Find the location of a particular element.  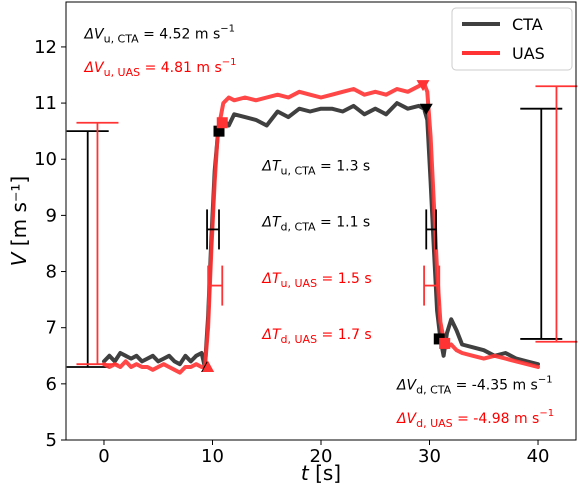

marker-uas-triangle-up is located at coordinates (208, 366).